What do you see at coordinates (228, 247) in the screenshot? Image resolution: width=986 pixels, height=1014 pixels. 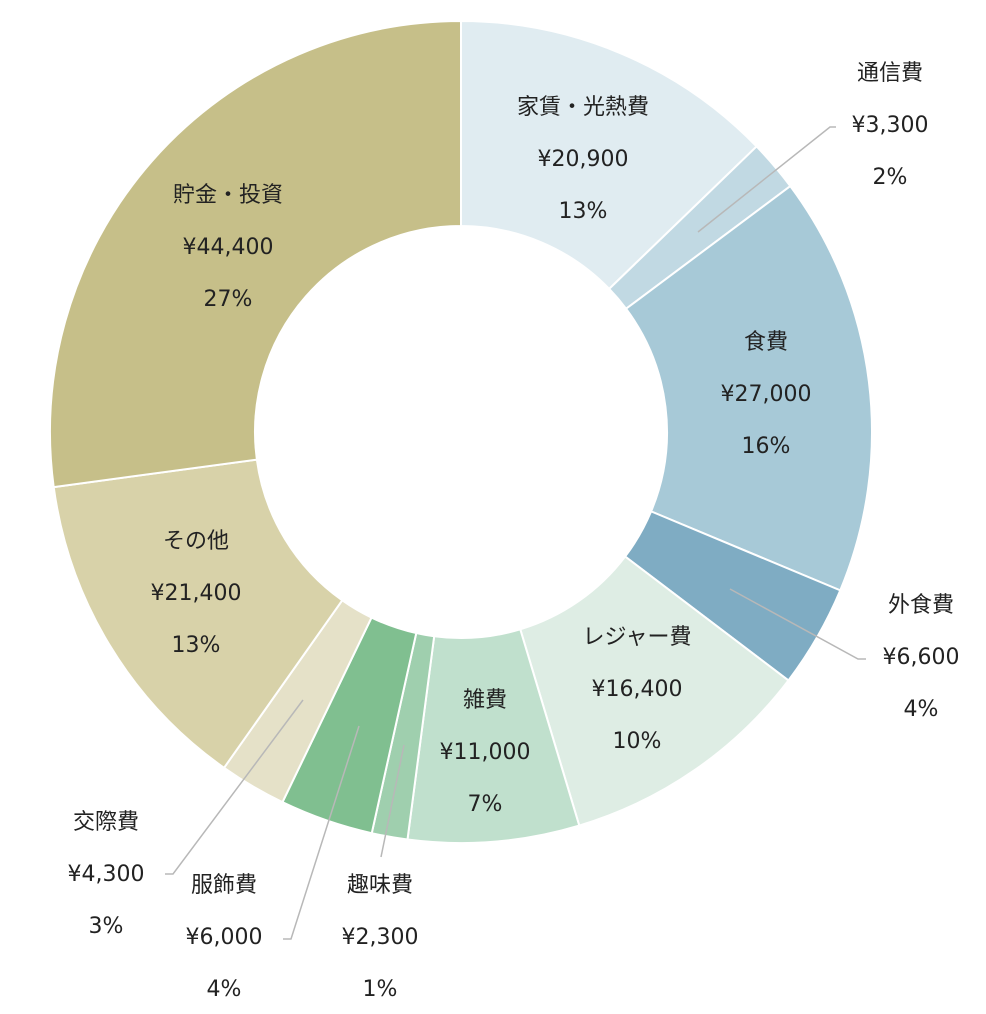 I see `slice-label-amount: ¥44,400` at bounding box center [228, 247].